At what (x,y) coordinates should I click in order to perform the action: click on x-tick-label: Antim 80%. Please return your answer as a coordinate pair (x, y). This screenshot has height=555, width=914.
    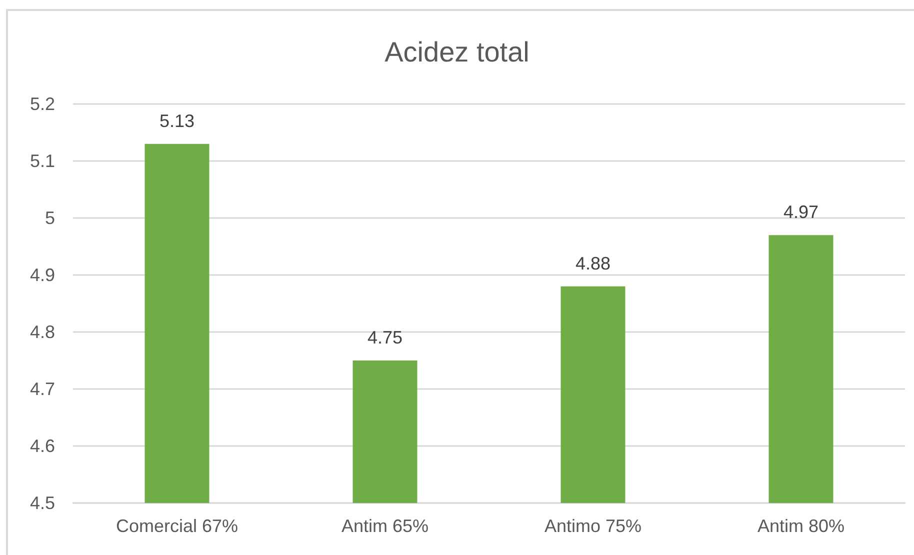
    Looking at the image, I should click on (801, 526).